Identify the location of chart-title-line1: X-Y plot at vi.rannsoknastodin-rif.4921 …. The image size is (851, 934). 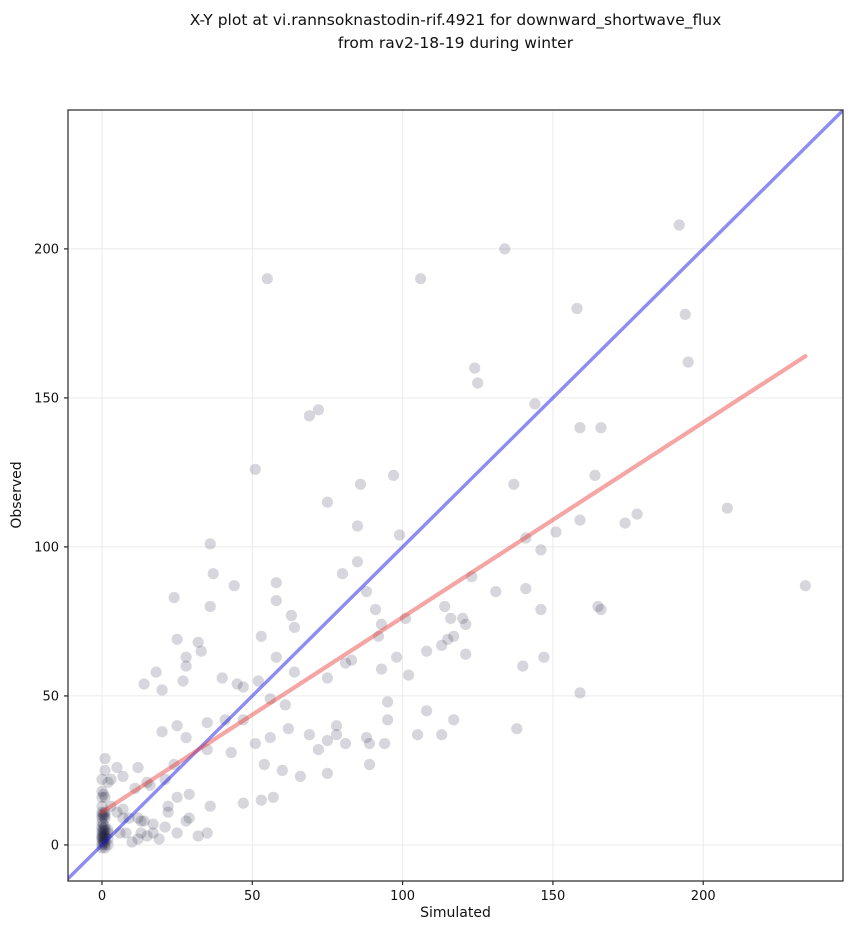
(455, 20).